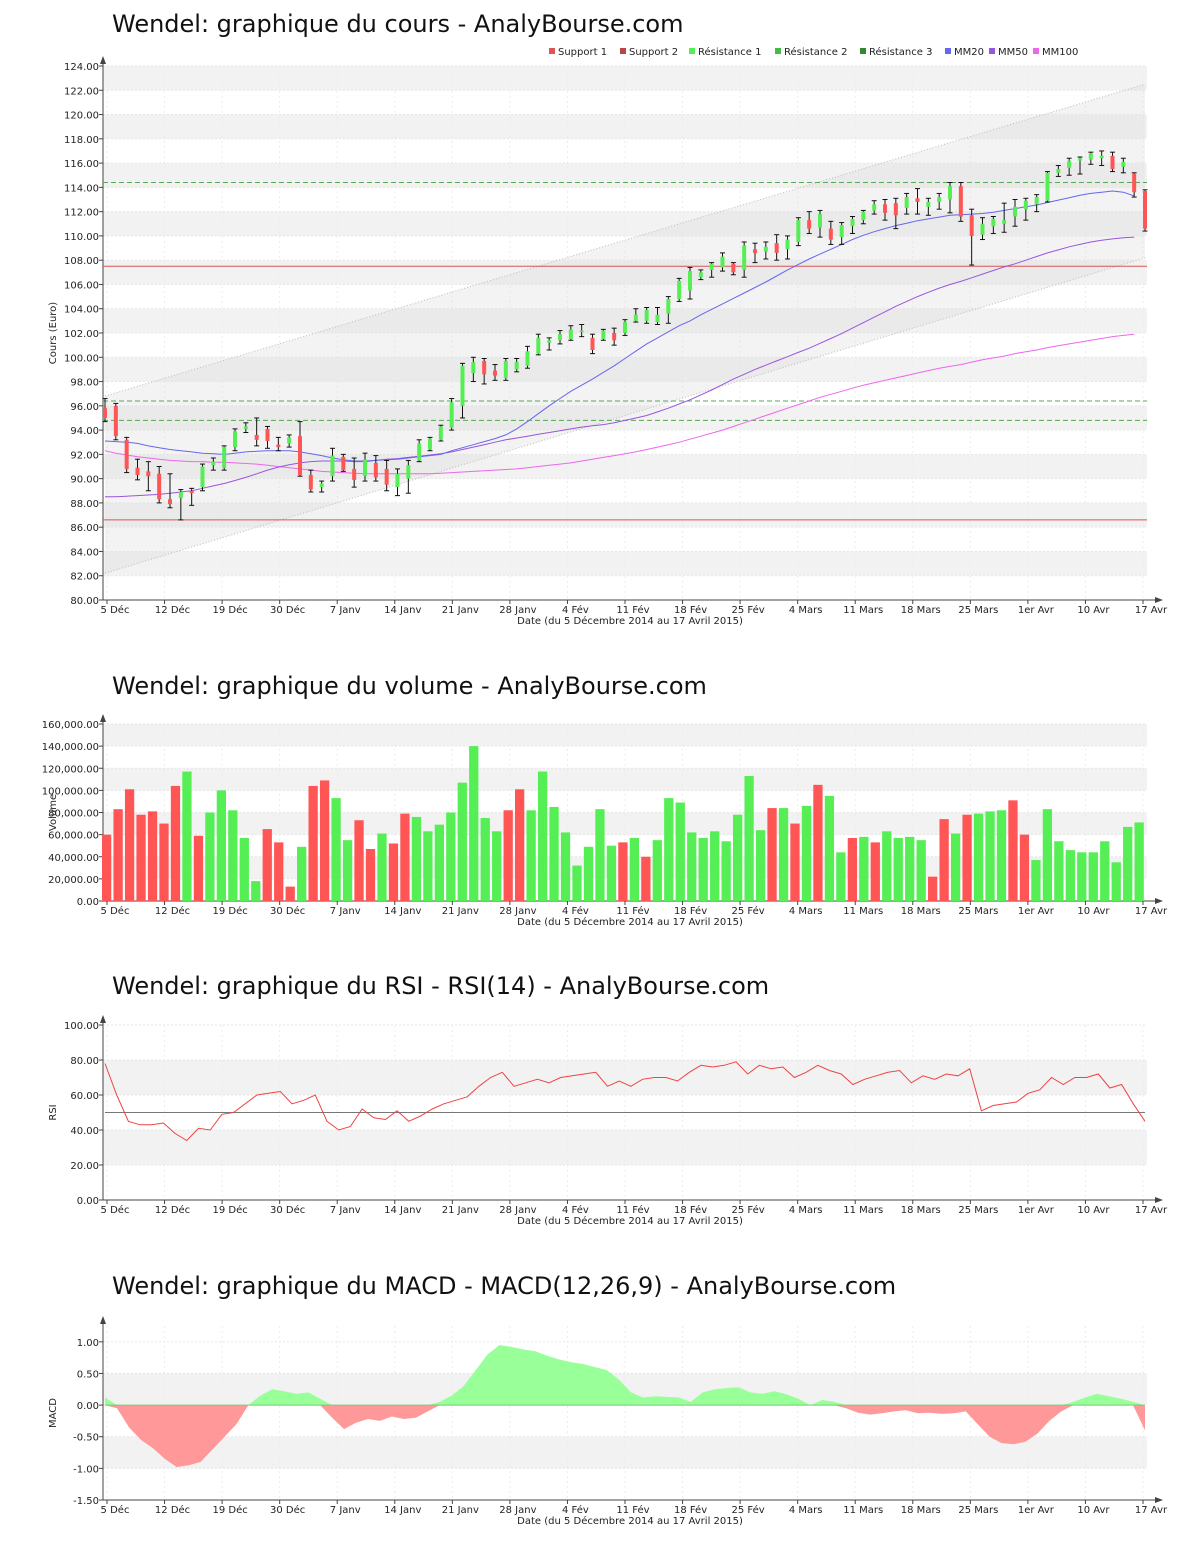 The image size is (1200, 1550). Describe the element at coordinates (73, 814) in the screenshot. I see `y-tick-label: 80,000.00` at that location.